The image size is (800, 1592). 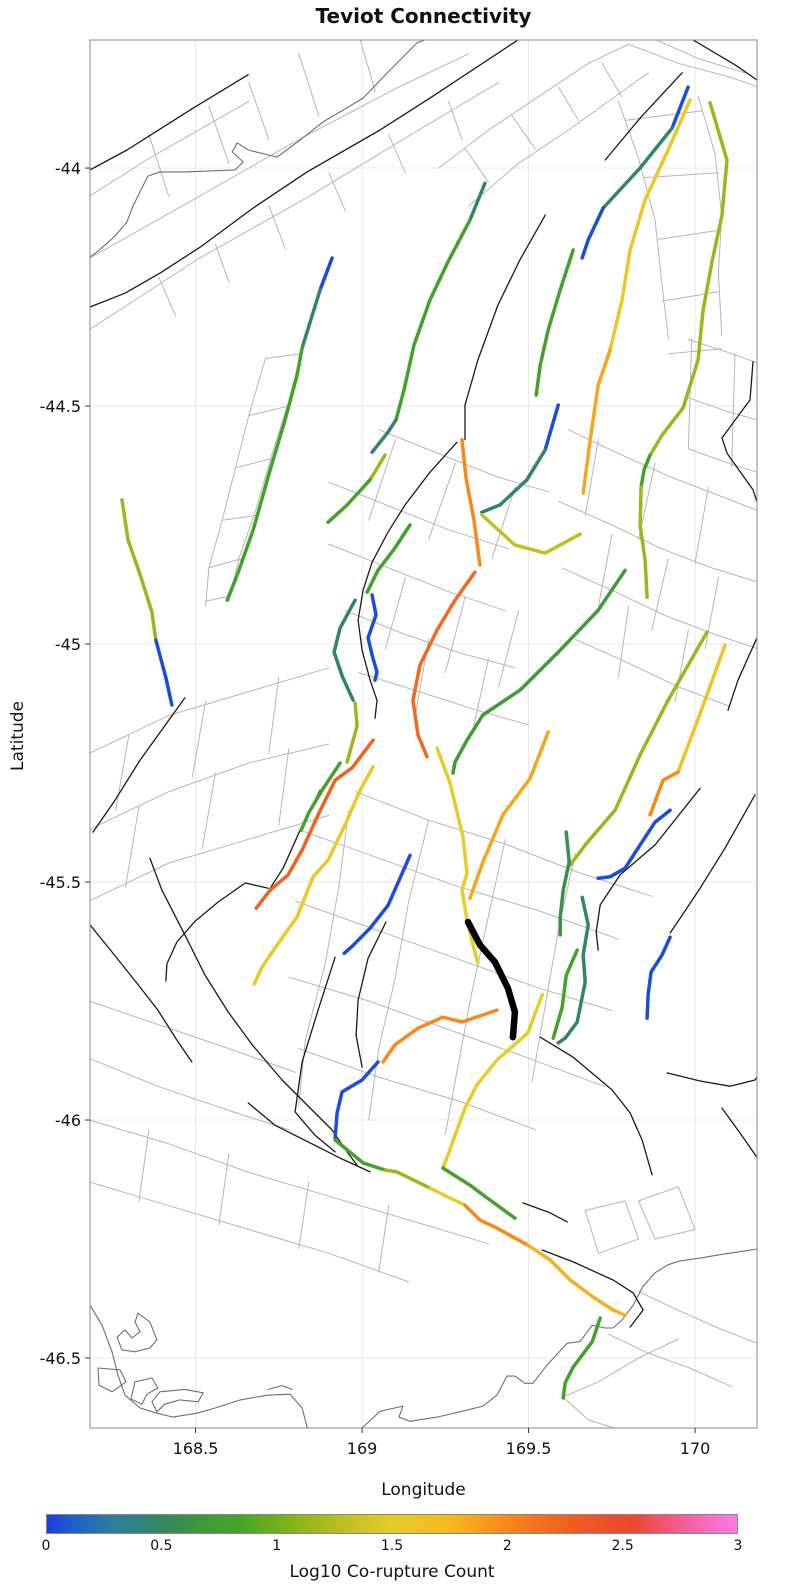 I want to click on y-tick-label: -45, so click(x=68, y=644).